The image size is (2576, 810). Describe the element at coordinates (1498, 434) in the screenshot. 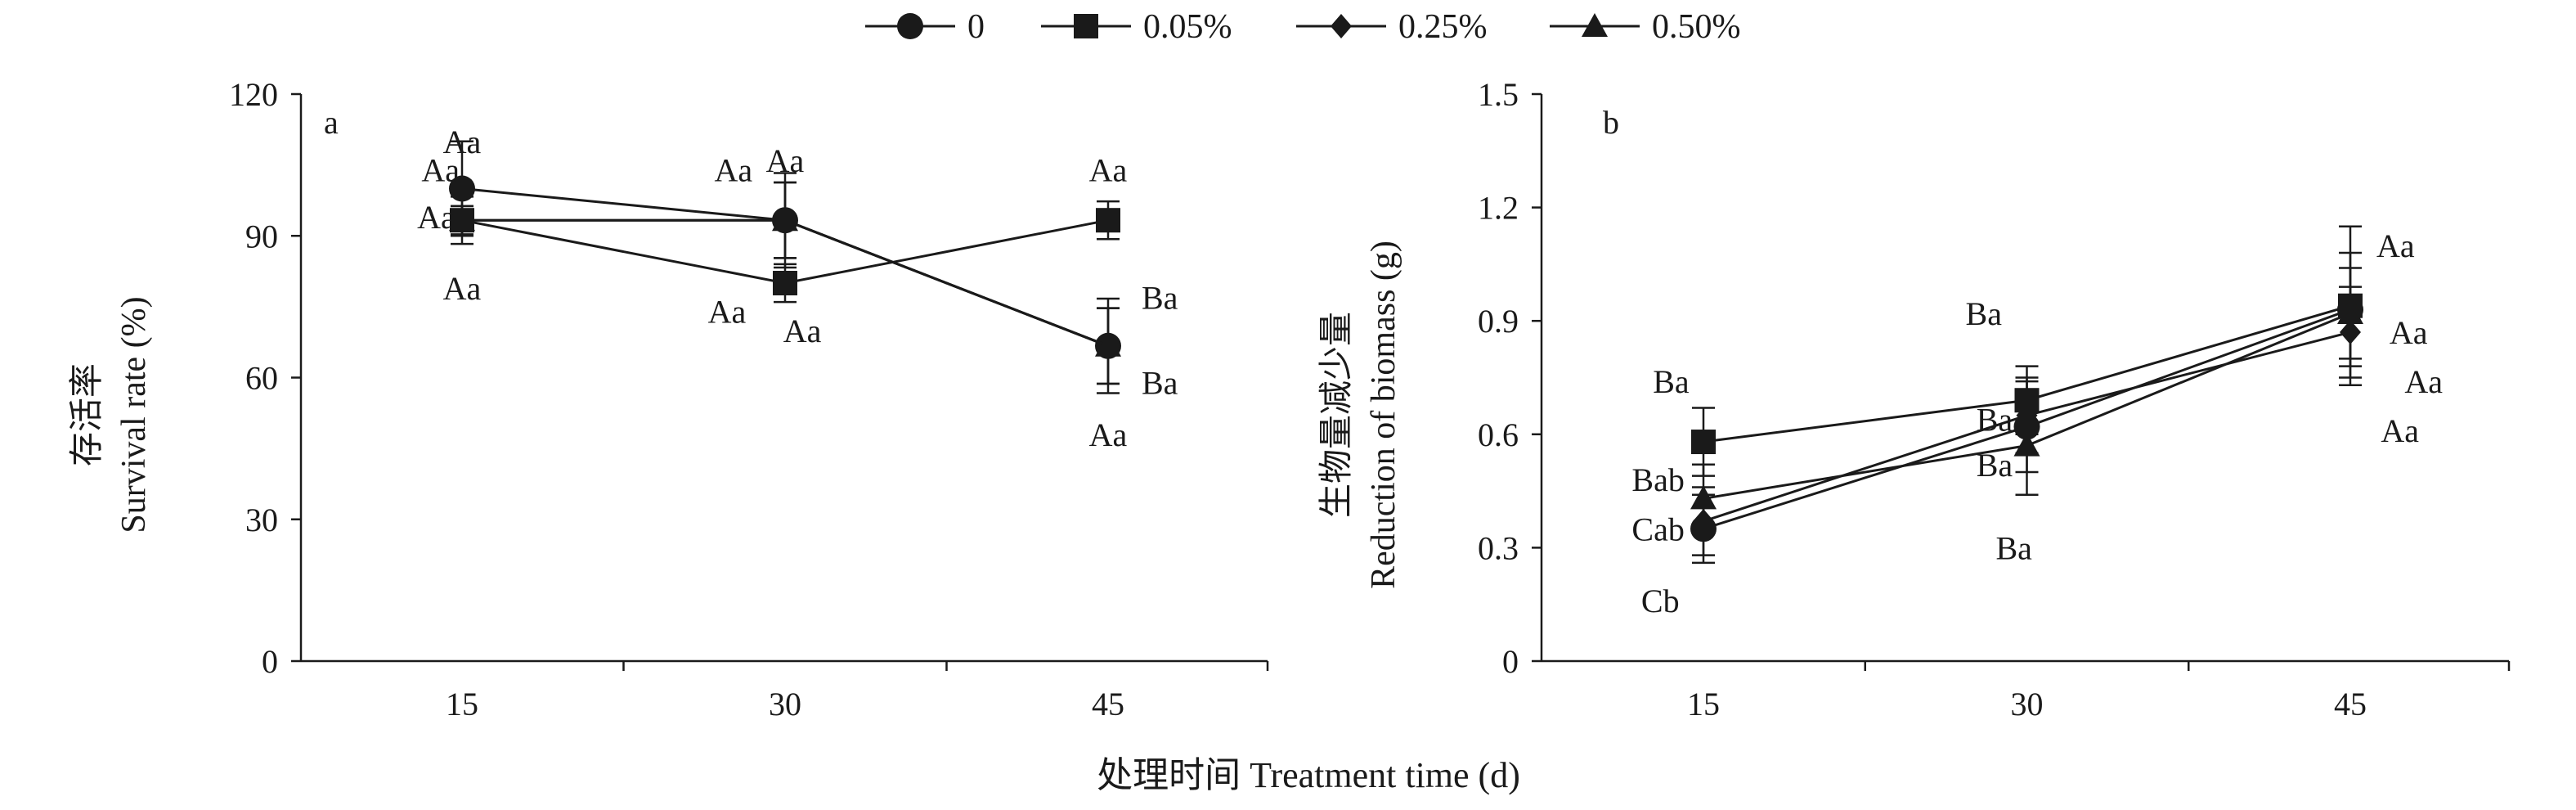

I see `panel-b-y-tick-label: 0.6` at that location.